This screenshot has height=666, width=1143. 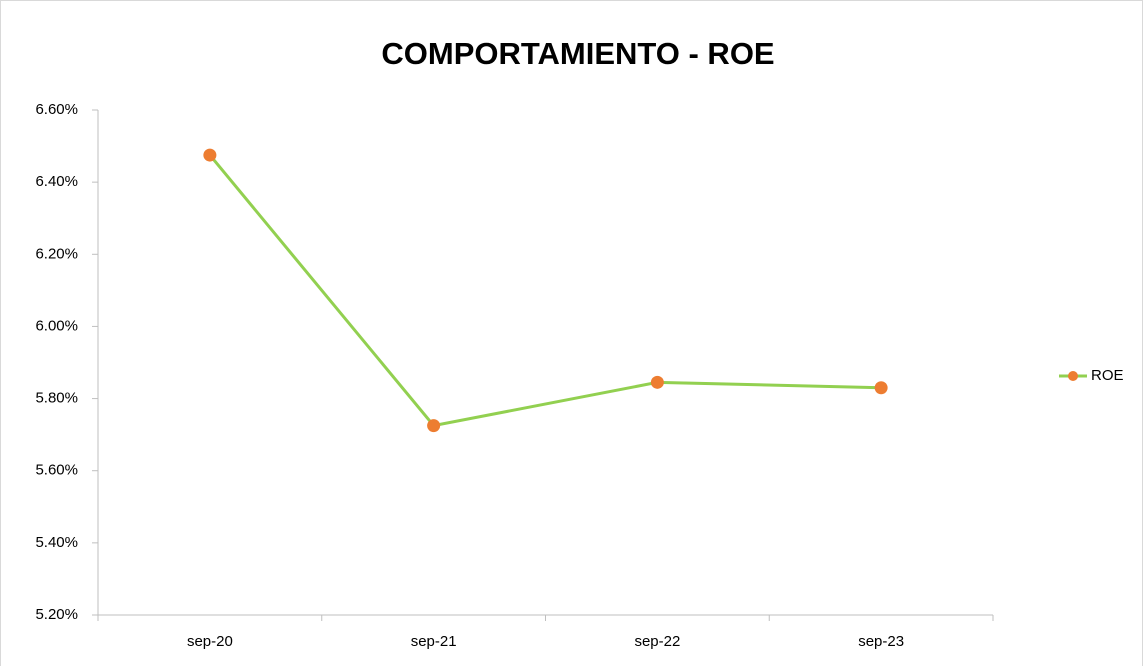 I want to click on y-tick-label: 6.60%, so click(x=56, y=109).